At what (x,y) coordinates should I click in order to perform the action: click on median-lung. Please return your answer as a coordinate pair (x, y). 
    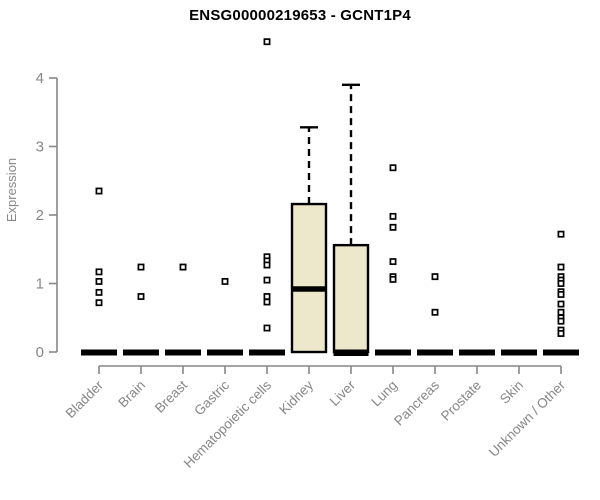
    Looking at the image, I should click on (393, 352).